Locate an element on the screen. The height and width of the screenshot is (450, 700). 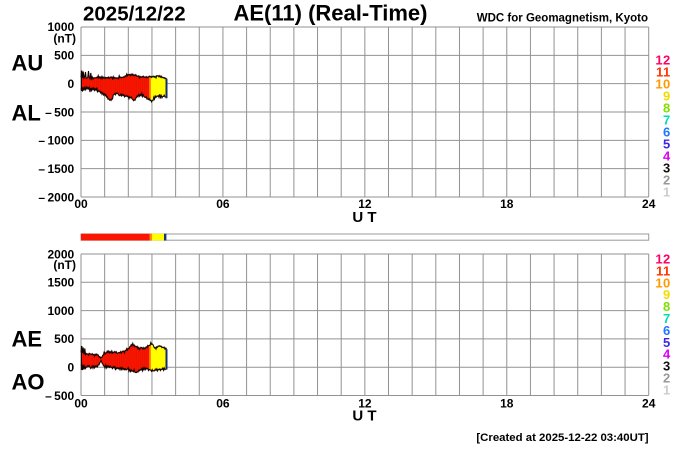
svg-text: 1500 is located at coordinates (60, 283).